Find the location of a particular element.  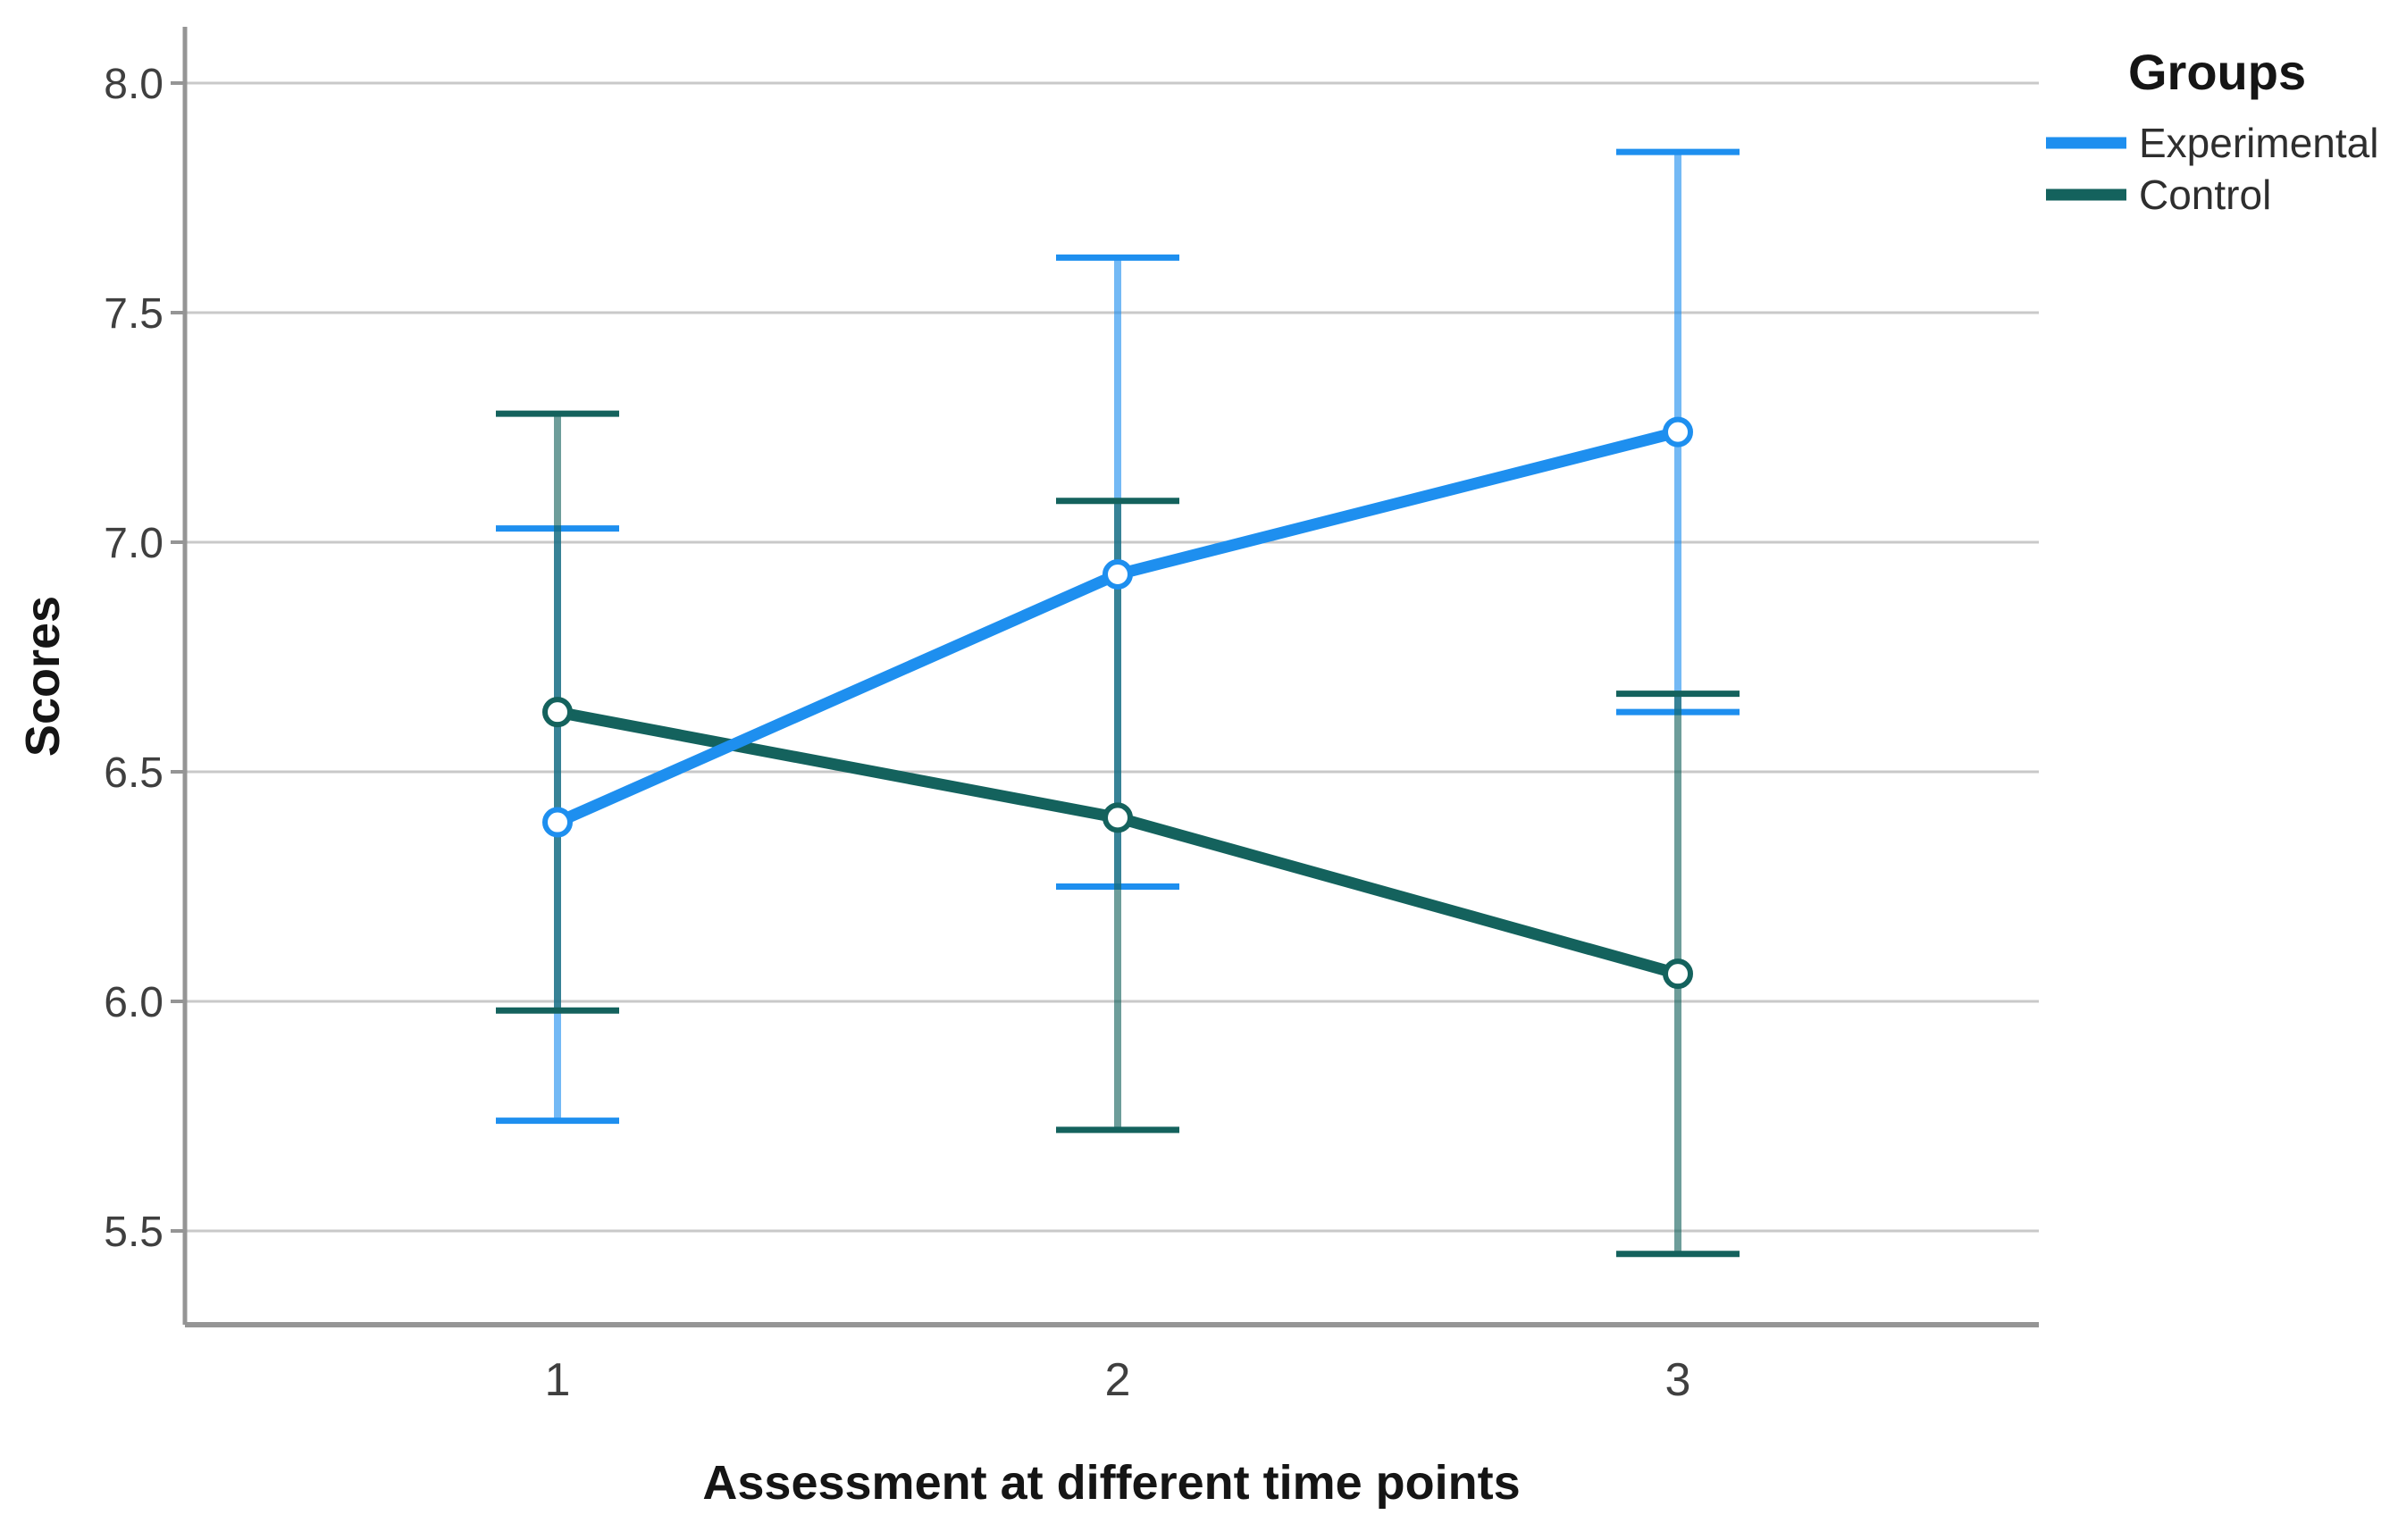

y-axis-title: Scores is located at coordinates (43, 676).